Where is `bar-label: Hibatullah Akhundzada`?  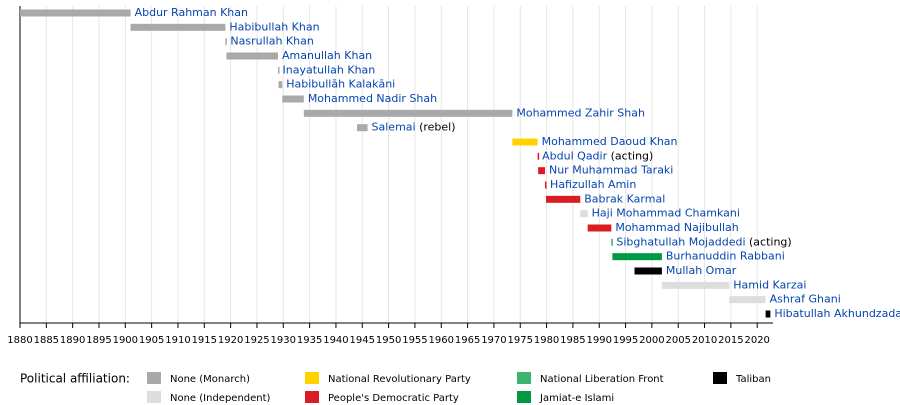
bar-label: Hibatullah Akhundzada is located at coordinates (837, 313).